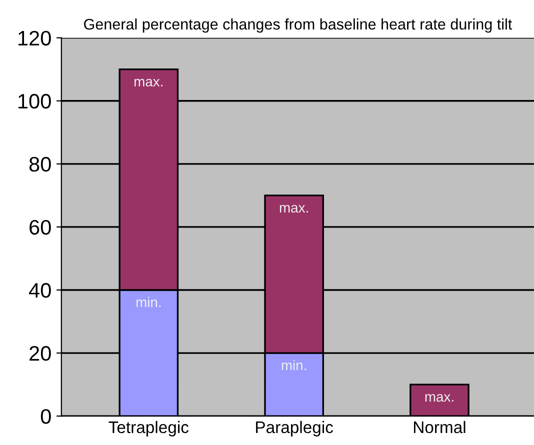 Image resolution: width=534 pixels, height=445 pixels. Describe the element at coordinates (45, 416) in the screenshot. I see `y-tick-label: 0` at that location.